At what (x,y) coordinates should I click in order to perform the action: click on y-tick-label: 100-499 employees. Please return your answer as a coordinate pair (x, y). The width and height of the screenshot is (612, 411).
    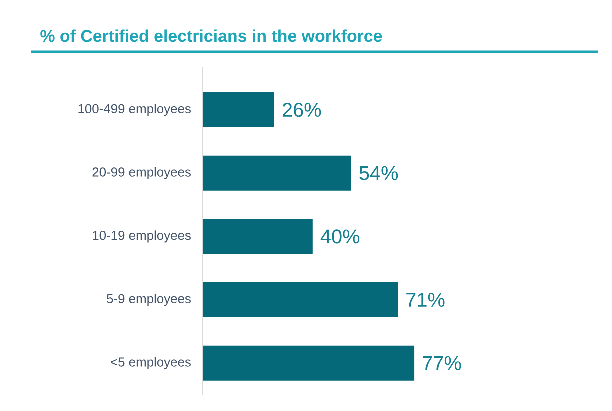
    Looking at the image, I should click on (134, 110).